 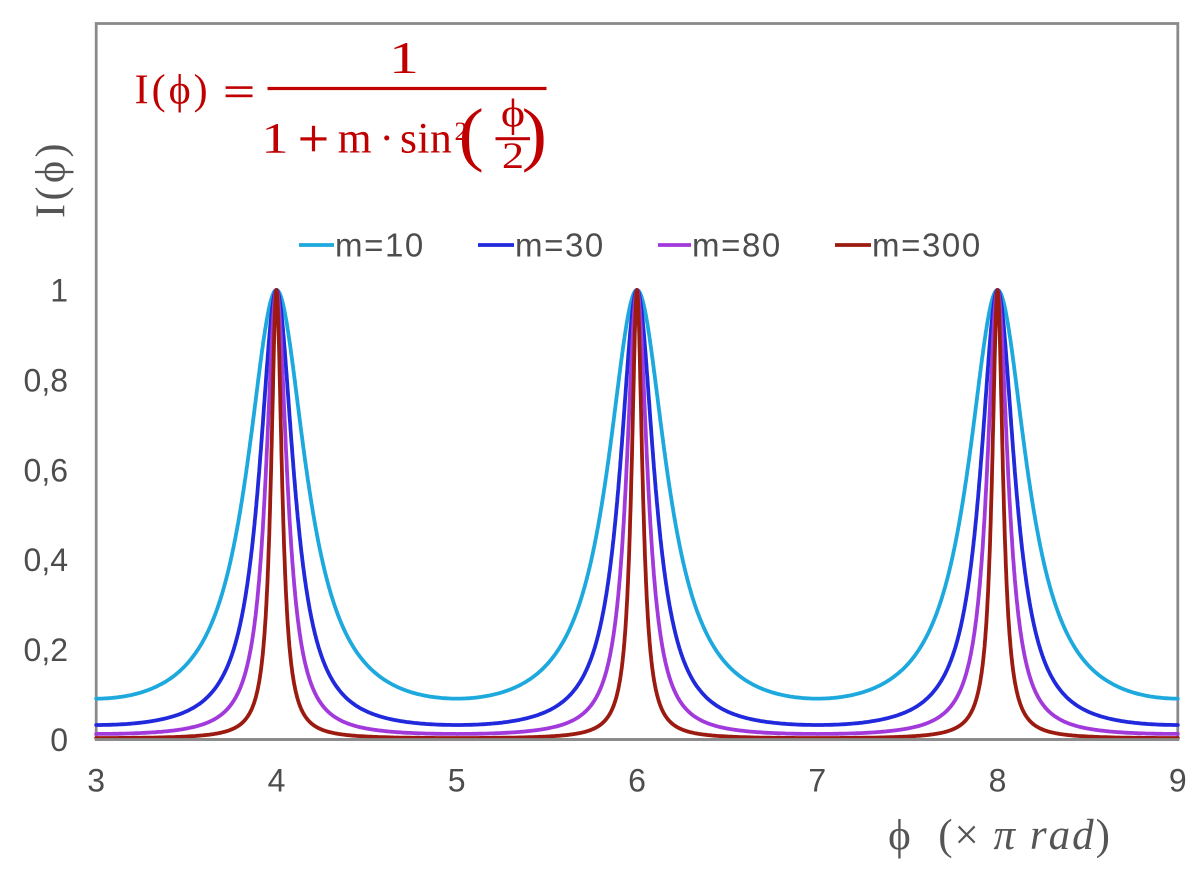 What do you see at coordinates (513, 114) in the screenshot?
I see `svg-text: ϕ` at bounding box center [513, 114].